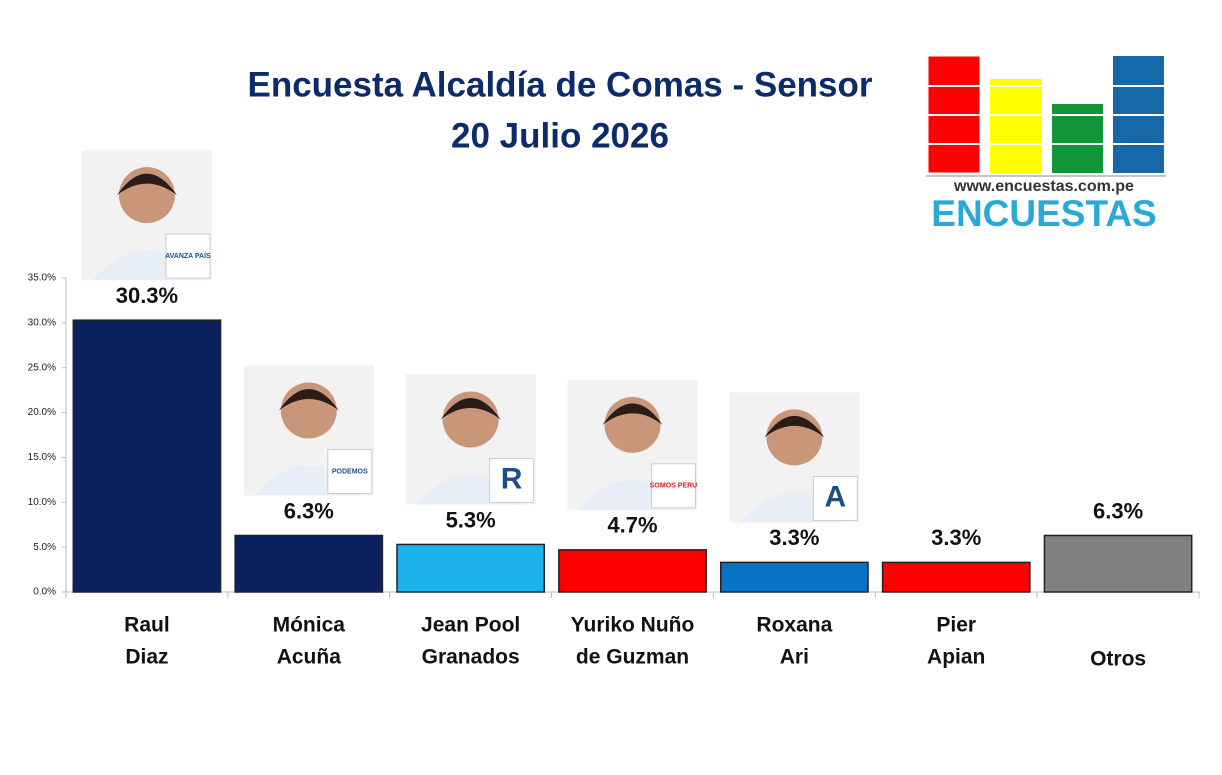 The image size is (1222, 775). What do you see at coordinates (794, 657) in the screenshot?
I see `x-tick-label: Ari` at bounding box center [794, 657].